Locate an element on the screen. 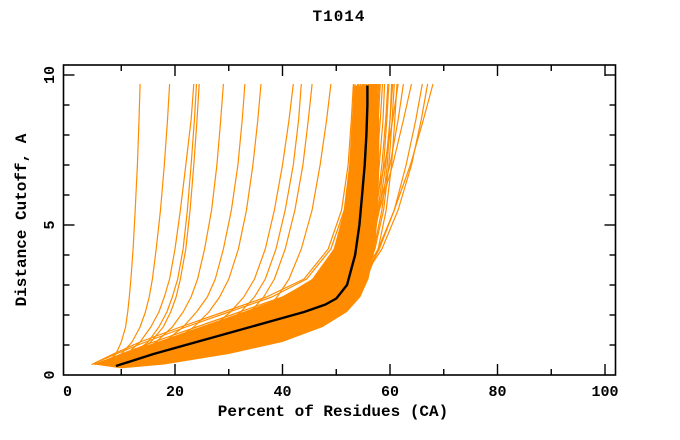 The image size is (680, 440). x-tick-label: 20 is located at coordinates (175, 392).